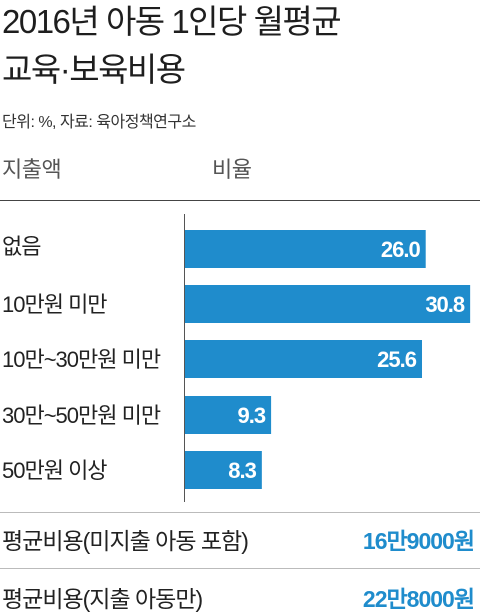 The width and height of the screenshot is (480, 615). I want to click on summary-value-spenders: 22만8000원, so click(418, 599).